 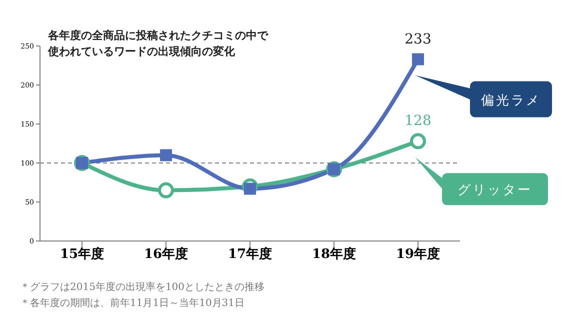 I want to click on text: ＊各年度の期間は、前年11月1日～当年10月31日, so click(x=133, y=303).